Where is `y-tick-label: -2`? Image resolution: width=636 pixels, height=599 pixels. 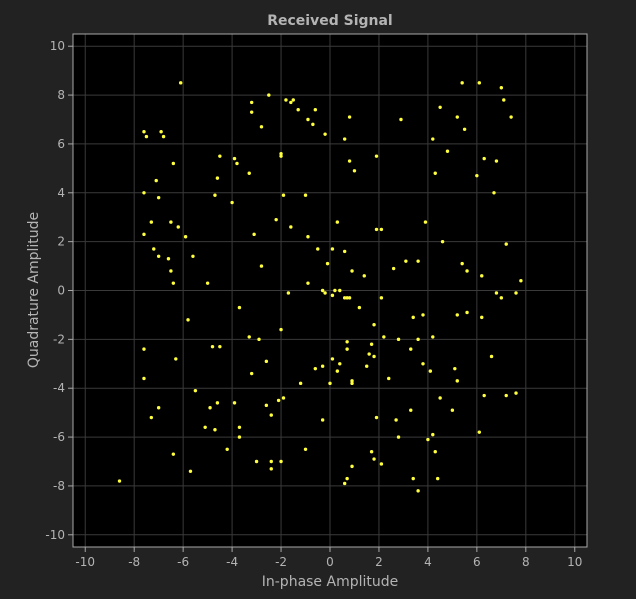 y-tick-label: -2 is located at coordinates (59, 339).